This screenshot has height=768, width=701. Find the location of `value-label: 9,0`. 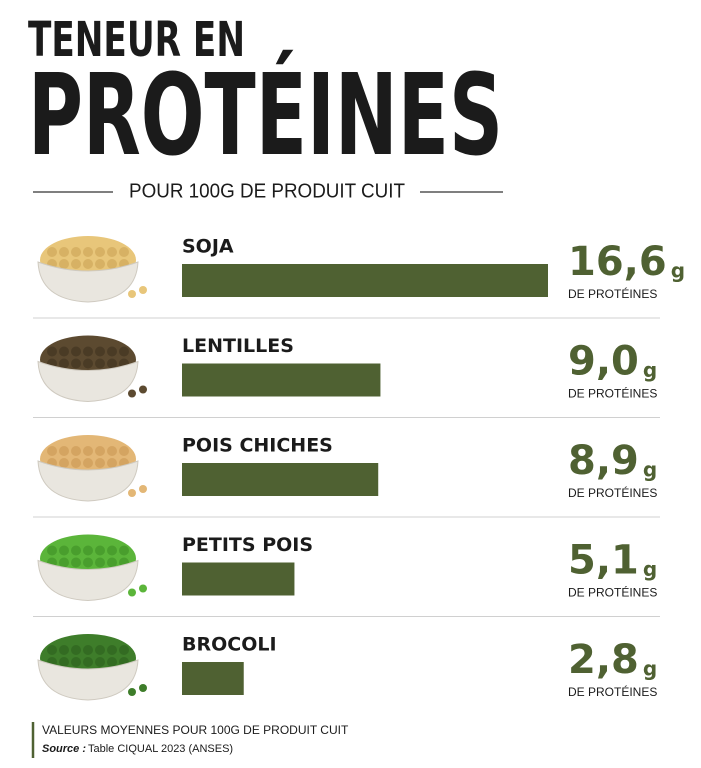

value-label: 9,0 is located at coordinates (603, 362).